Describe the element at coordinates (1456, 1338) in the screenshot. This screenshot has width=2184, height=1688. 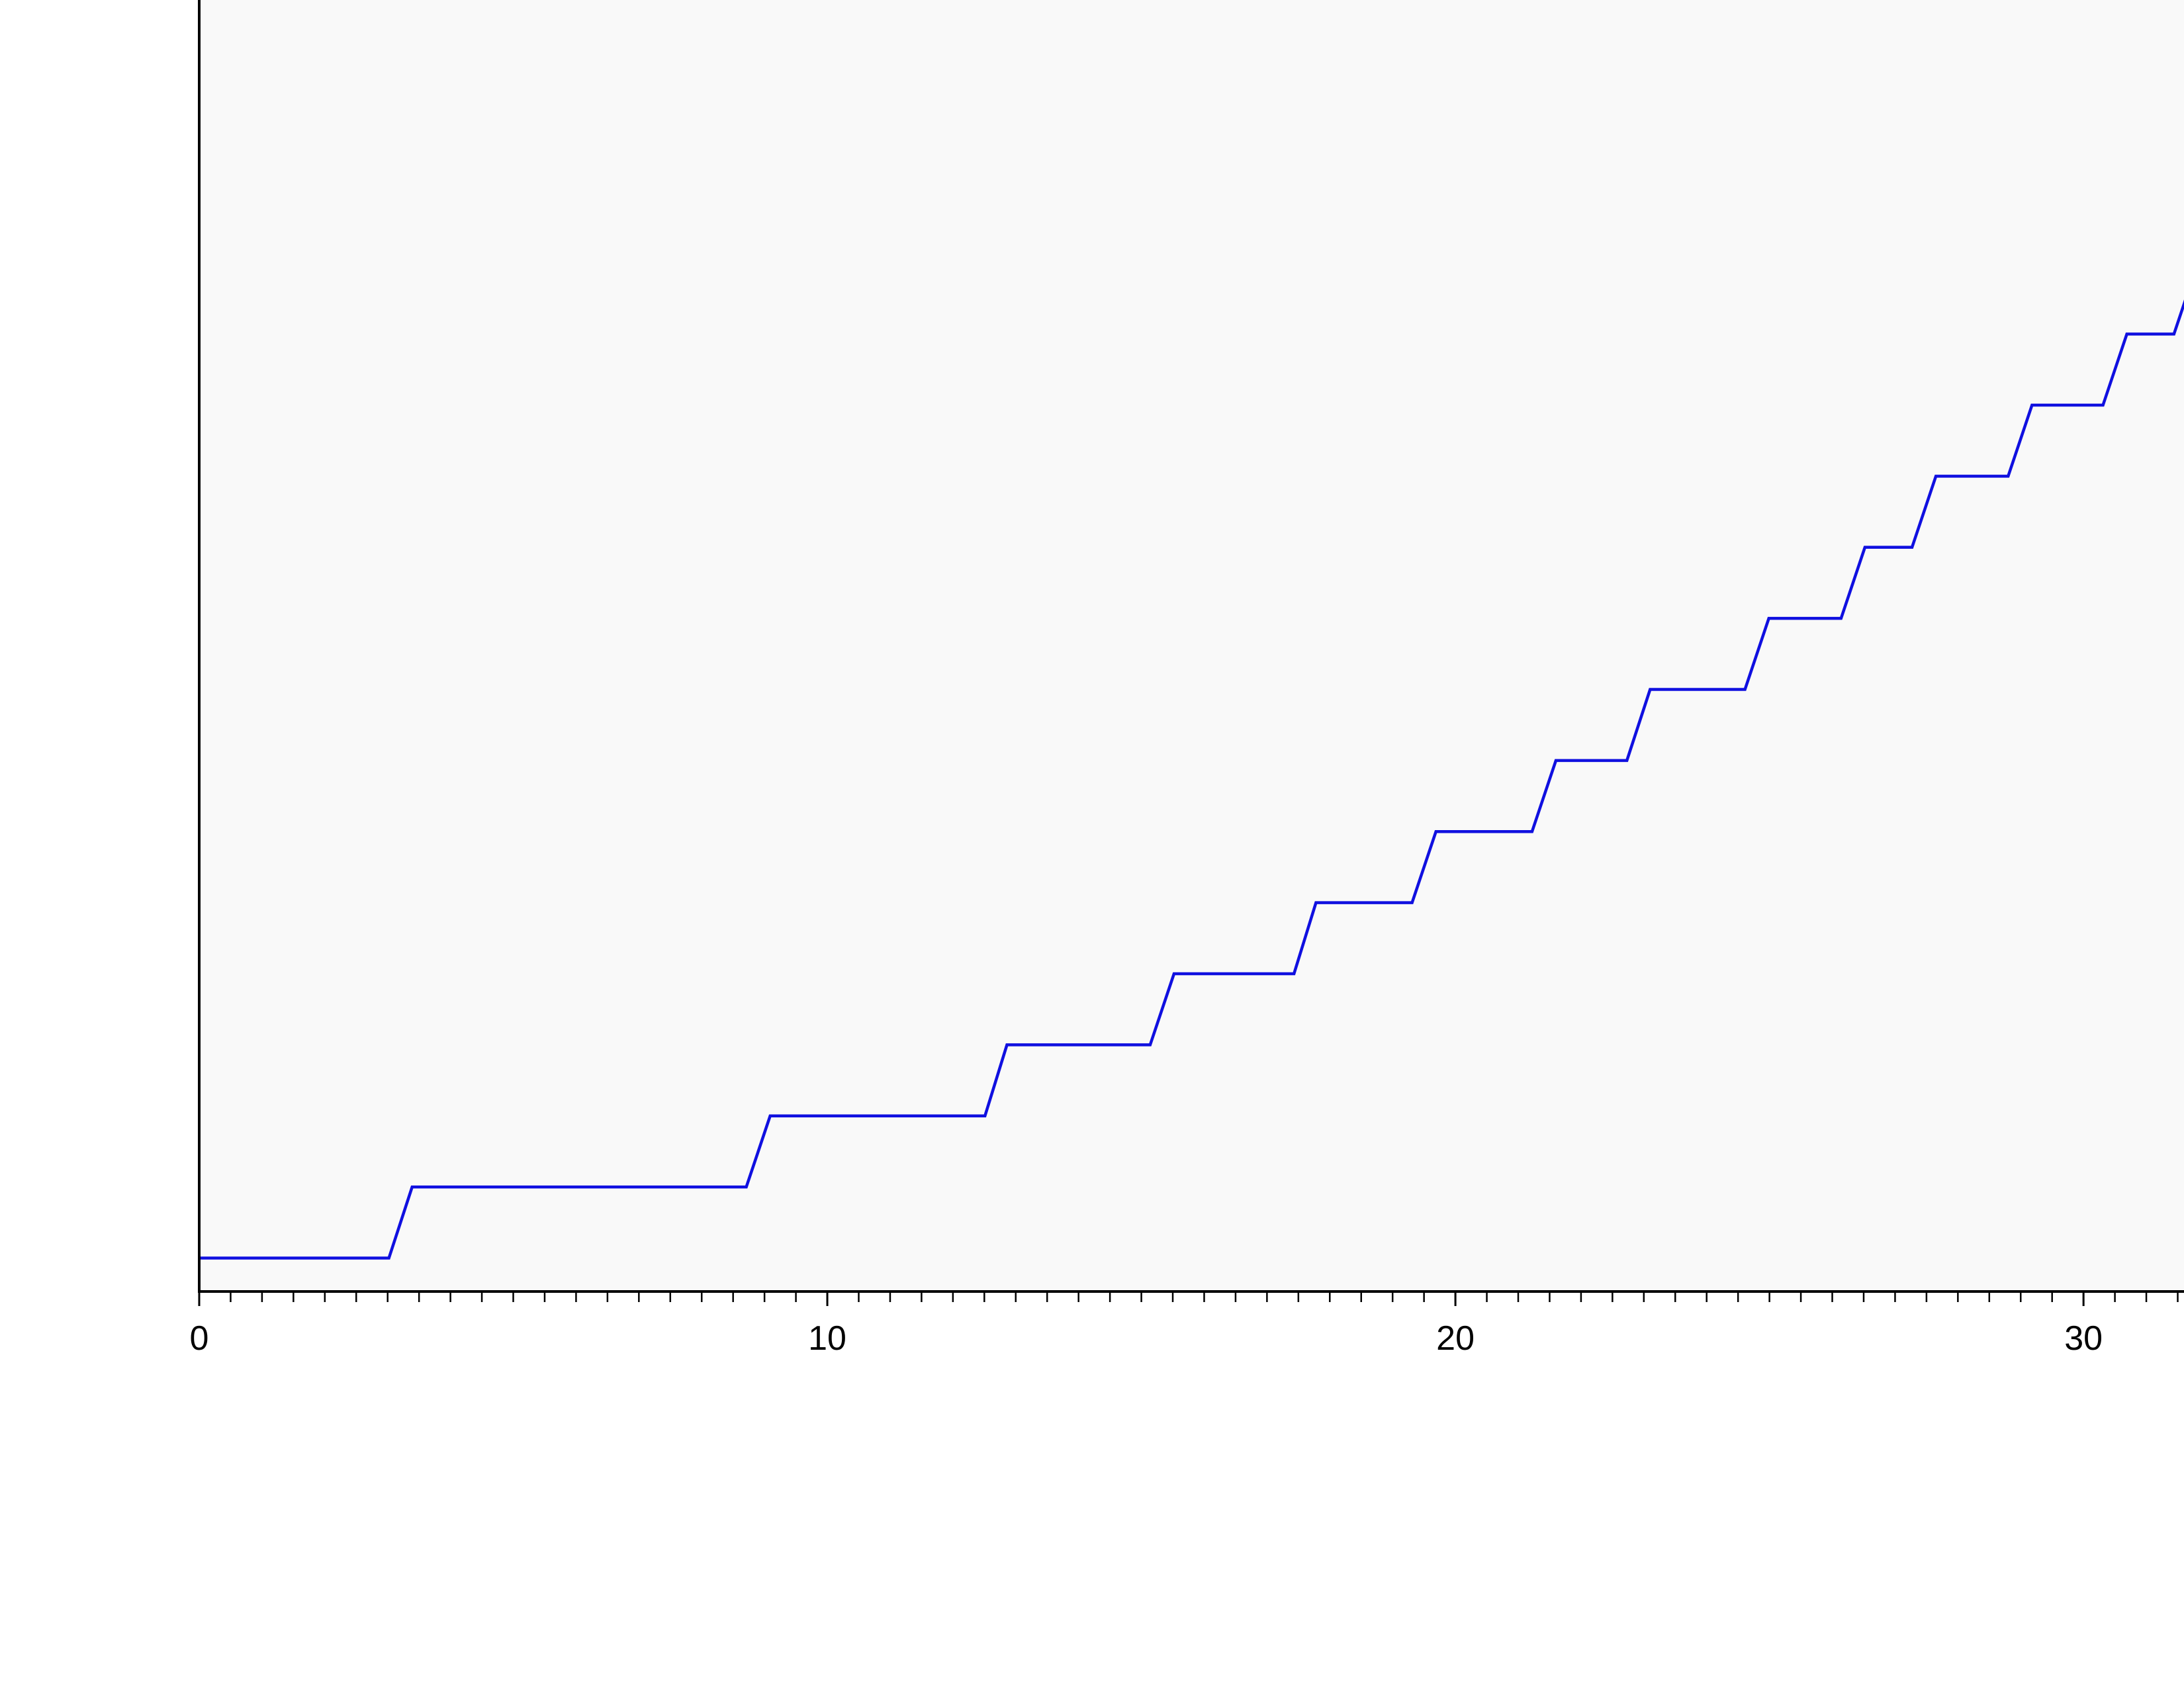
I see `x-tick-label: 20` at that location.